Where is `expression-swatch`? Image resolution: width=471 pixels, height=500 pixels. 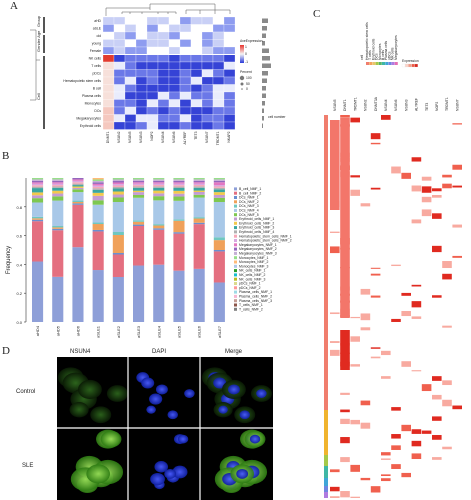 expression-swatch is located at coordinates (410, 65).